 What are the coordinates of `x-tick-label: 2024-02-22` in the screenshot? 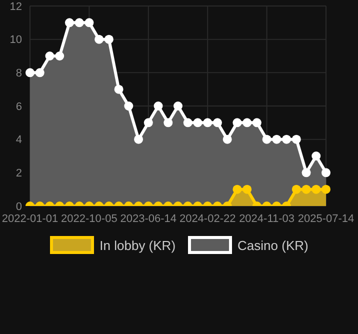 It's located at (207, 218).